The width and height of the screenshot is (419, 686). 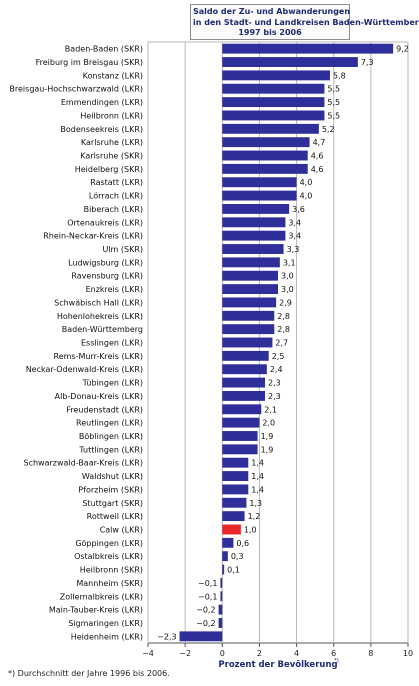 I want to click on category-label: Hohenlohekreis (LKR), so click(x=100, y=316).